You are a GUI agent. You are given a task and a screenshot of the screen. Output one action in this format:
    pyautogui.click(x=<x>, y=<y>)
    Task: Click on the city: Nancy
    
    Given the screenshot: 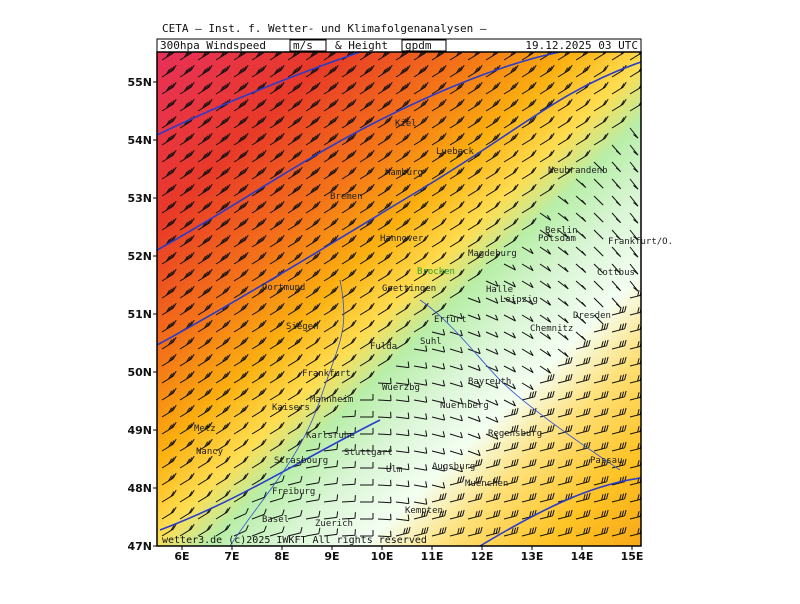 What is the action you would take?
    pyautogui.click(x=210, y=452)
    